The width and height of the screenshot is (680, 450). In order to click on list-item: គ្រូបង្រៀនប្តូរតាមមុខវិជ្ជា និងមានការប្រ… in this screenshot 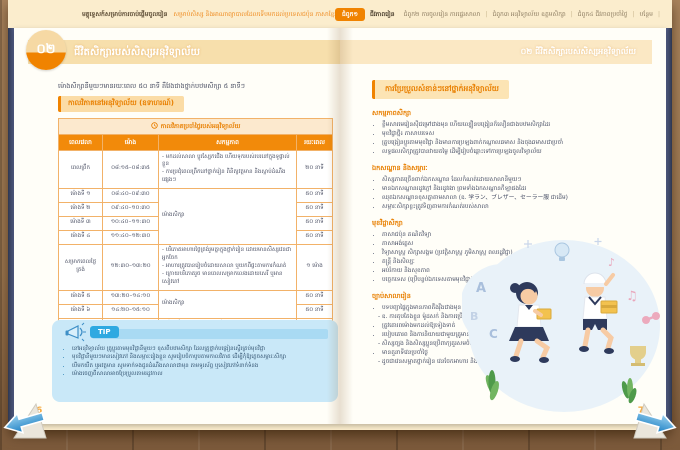, I will do `click(518, 143)`.